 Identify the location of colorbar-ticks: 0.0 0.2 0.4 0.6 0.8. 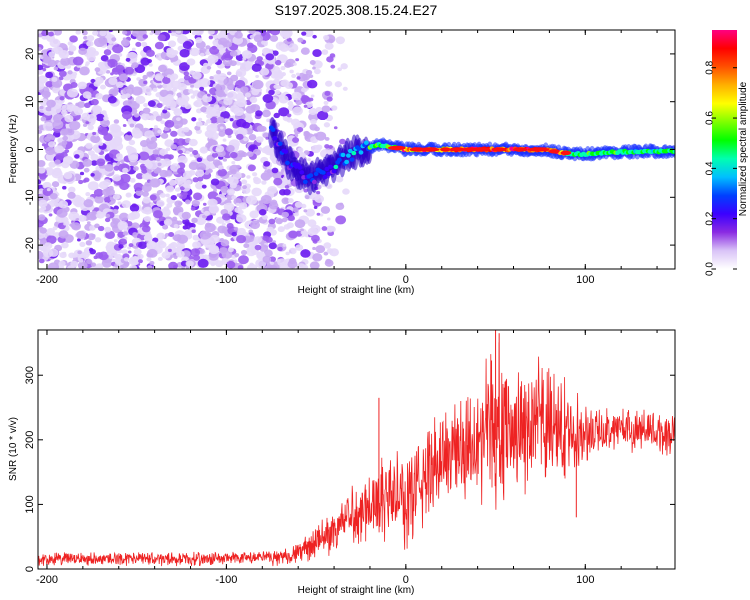
(721, 168).